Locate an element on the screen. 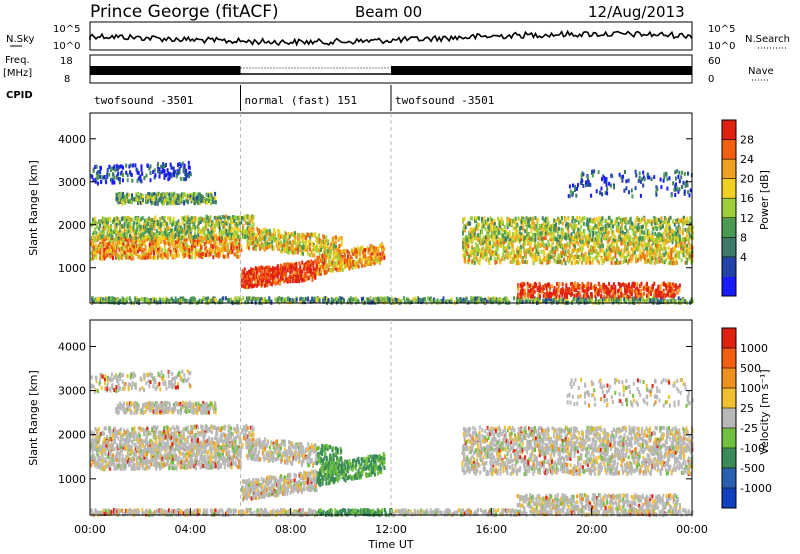 This screenshot has height=554, width=800. freq-tick-bottom: 8 is located at coordinates (67, 79).